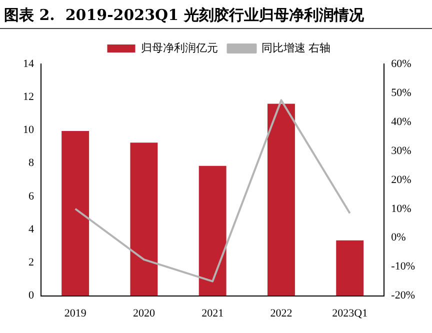 The height and width of the screenshot is (333, 432). What do you see at coordinates (296, 47) in the screenshot?
I see `legend-label: 同比增速 右轴` at bounding box center [296, 47].